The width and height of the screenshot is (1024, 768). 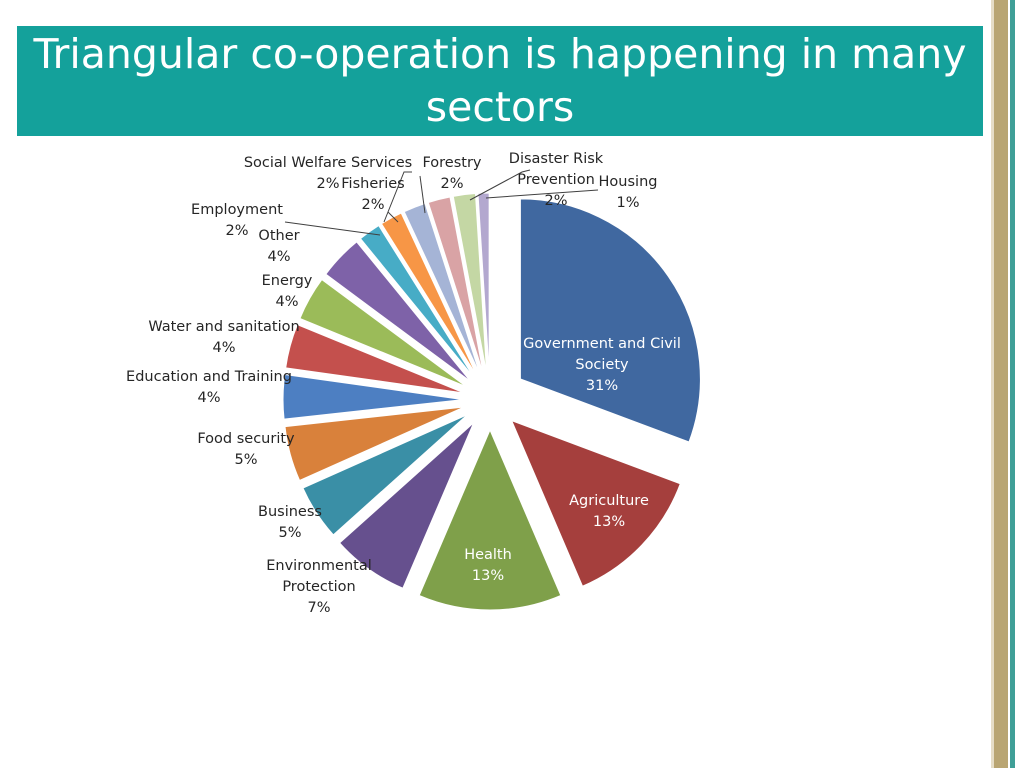 I want to click on slice-label-fisheries: Fisheries 2%, so click(x=372, y=194).